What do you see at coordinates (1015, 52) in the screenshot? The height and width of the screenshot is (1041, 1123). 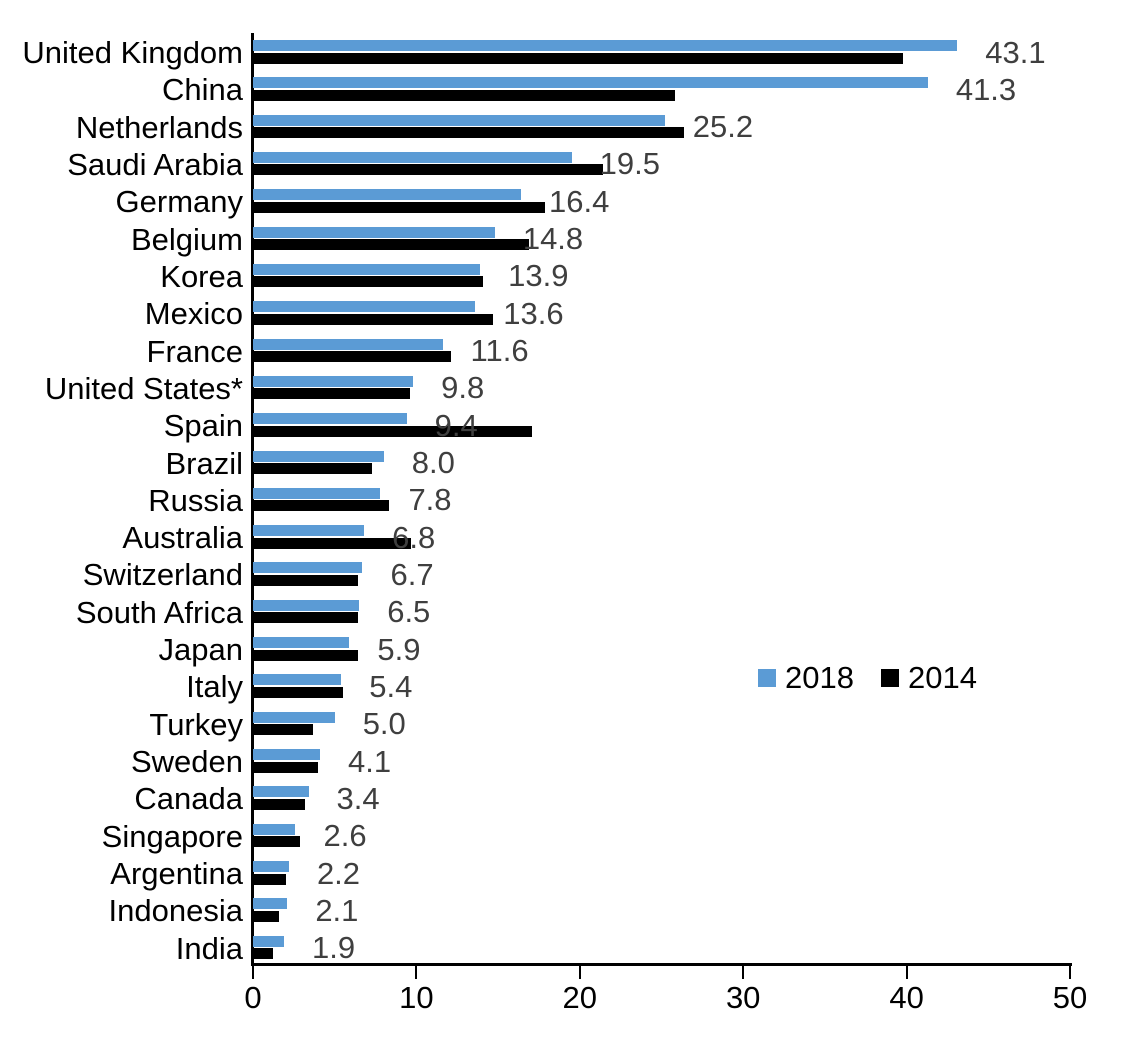 I see `value-label: 43.1` at bounding box center [1015, 52].